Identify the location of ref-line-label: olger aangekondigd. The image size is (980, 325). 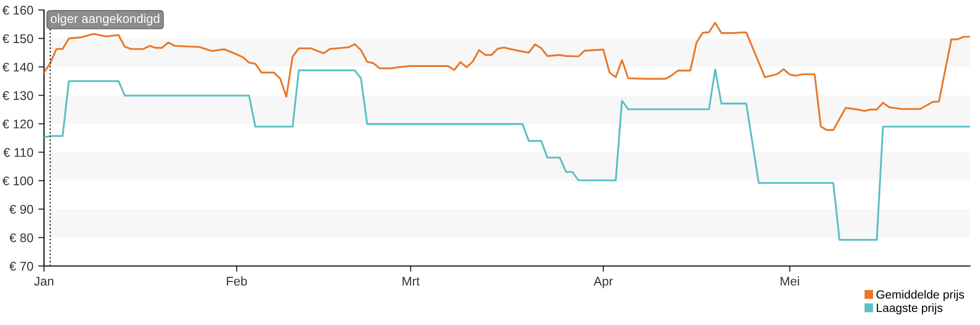
(105, 20).